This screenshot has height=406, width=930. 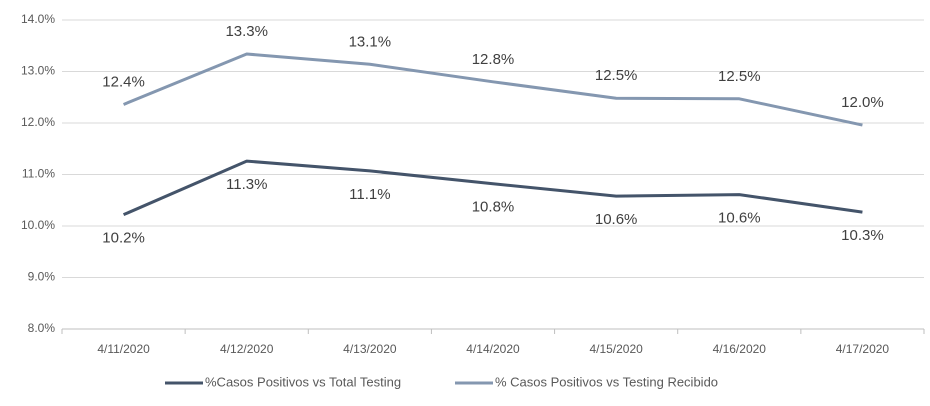 I want to click on data-label: 13.1%, so click(x=370, y=41).